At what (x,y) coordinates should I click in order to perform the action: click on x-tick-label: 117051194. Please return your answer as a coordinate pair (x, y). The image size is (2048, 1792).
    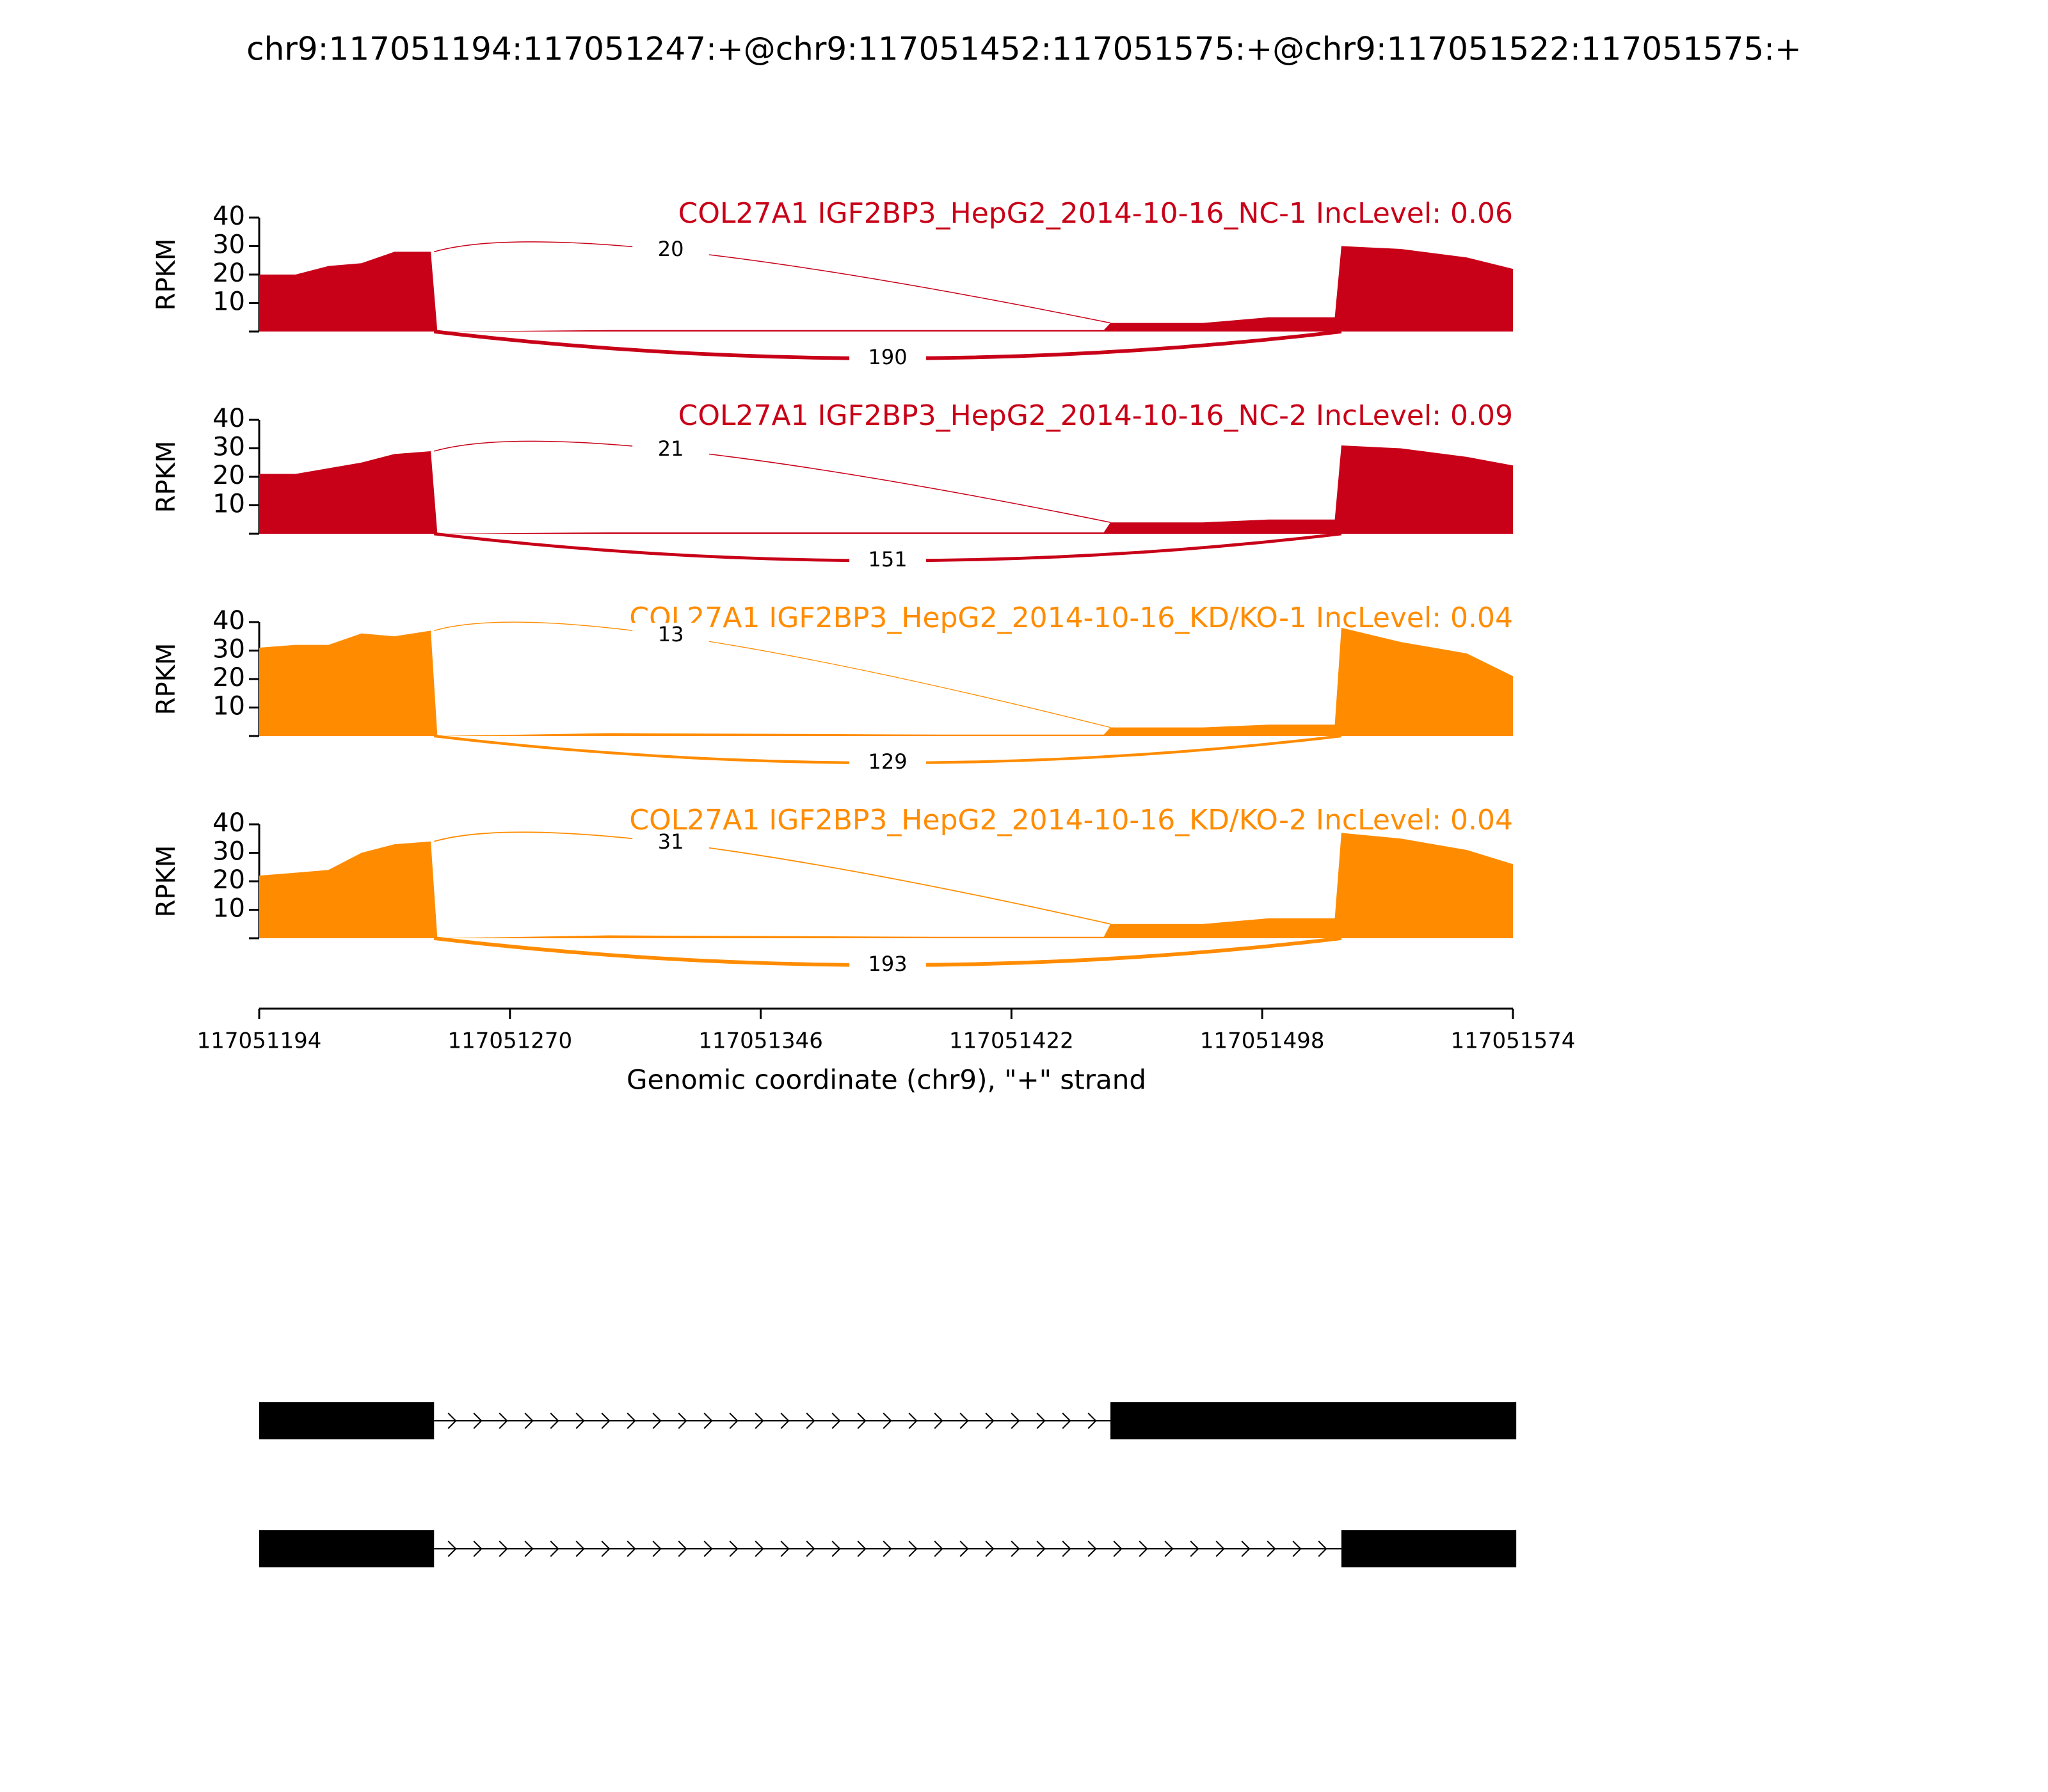
    Looking at the image, I should click on (259, 1041).